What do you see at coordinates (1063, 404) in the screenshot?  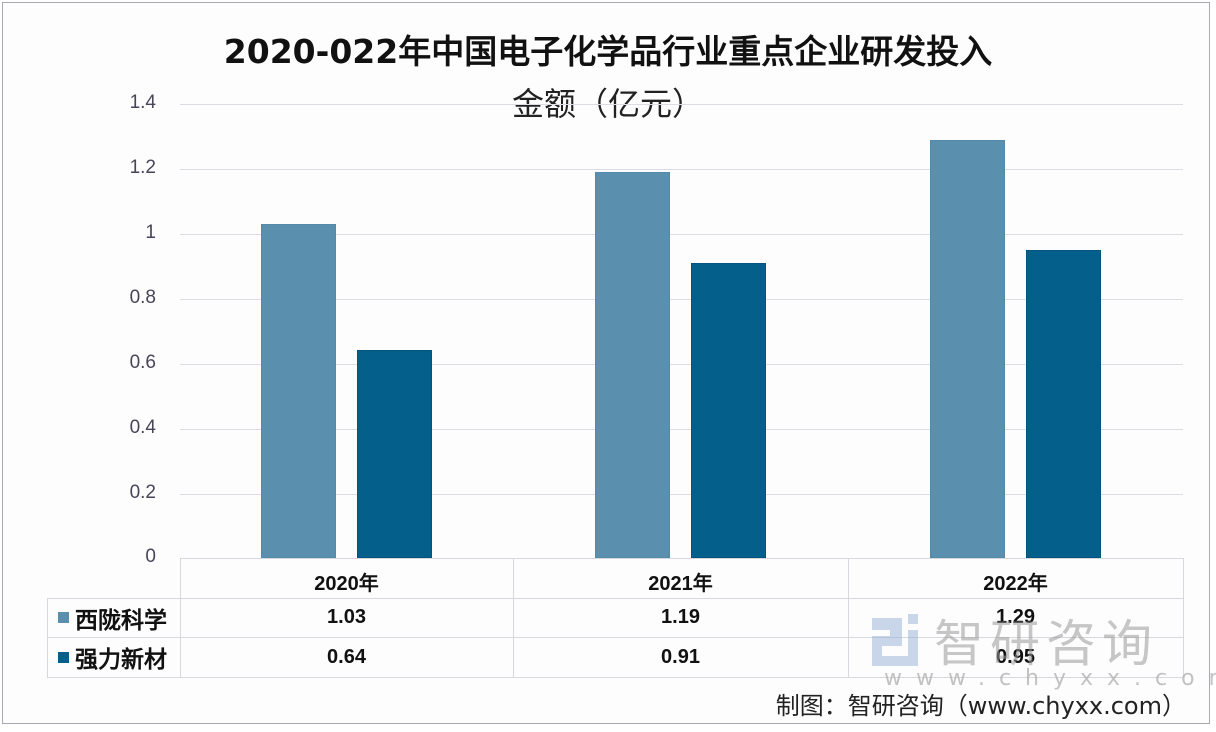 I see `bar-强力新材-2022年` at bounding box center [1063, 404].